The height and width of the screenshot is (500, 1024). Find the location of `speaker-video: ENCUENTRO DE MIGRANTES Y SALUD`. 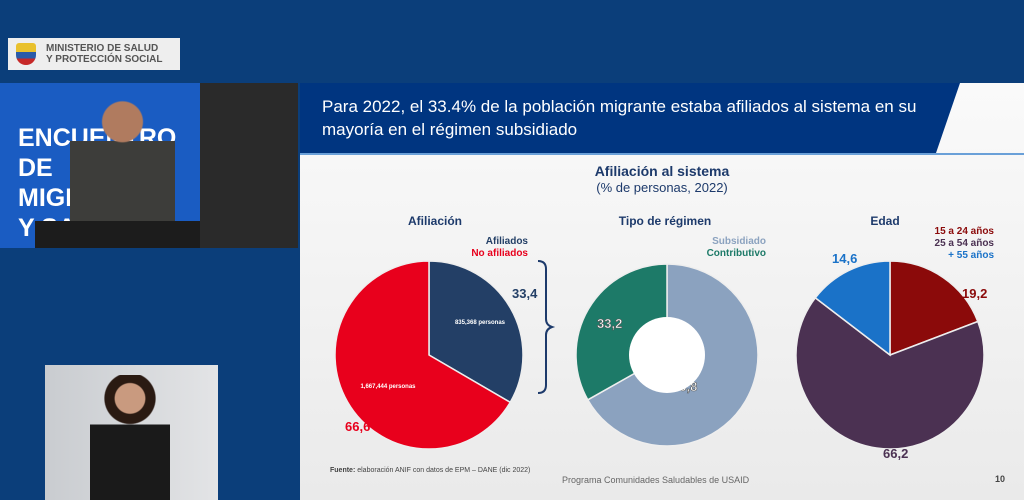

speaker-video: ENCUENTRO DE MIGRANTES Y SALUD is located at coordinates (149, 165).